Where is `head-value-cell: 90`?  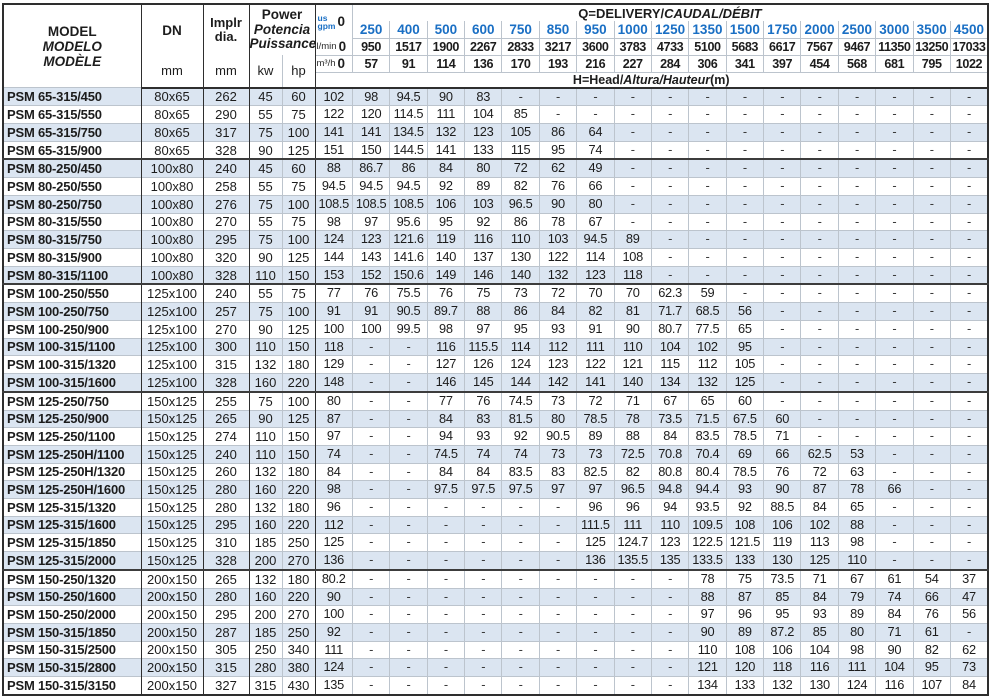
head-value-cell: 90 is located at coordinates (633, 329).